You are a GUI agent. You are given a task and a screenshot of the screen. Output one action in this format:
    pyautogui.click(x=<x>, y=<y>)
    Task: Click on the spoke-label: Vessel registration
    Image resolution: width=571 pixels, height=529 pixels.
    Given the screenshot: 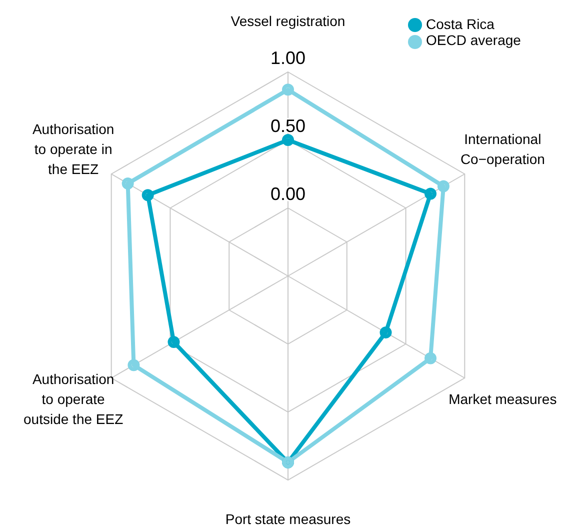 What is the action you would take?
    pyautogui.click(x=288, y=20)
    